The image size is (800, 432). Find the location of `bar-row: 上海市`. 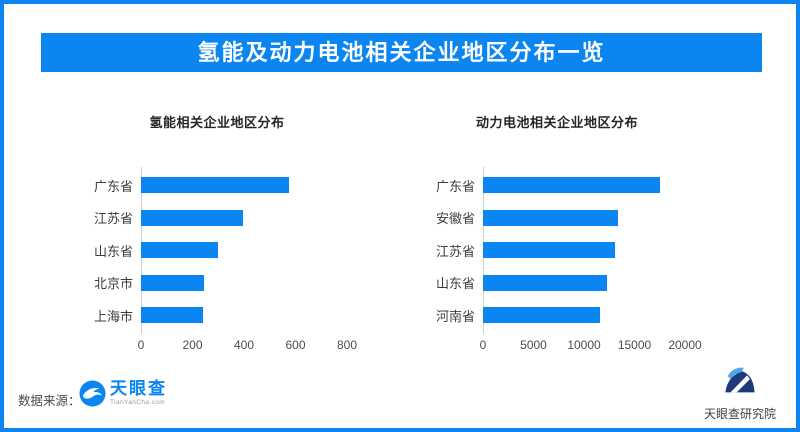

bar-row: 上海市 is located at coordinates (217, 315).